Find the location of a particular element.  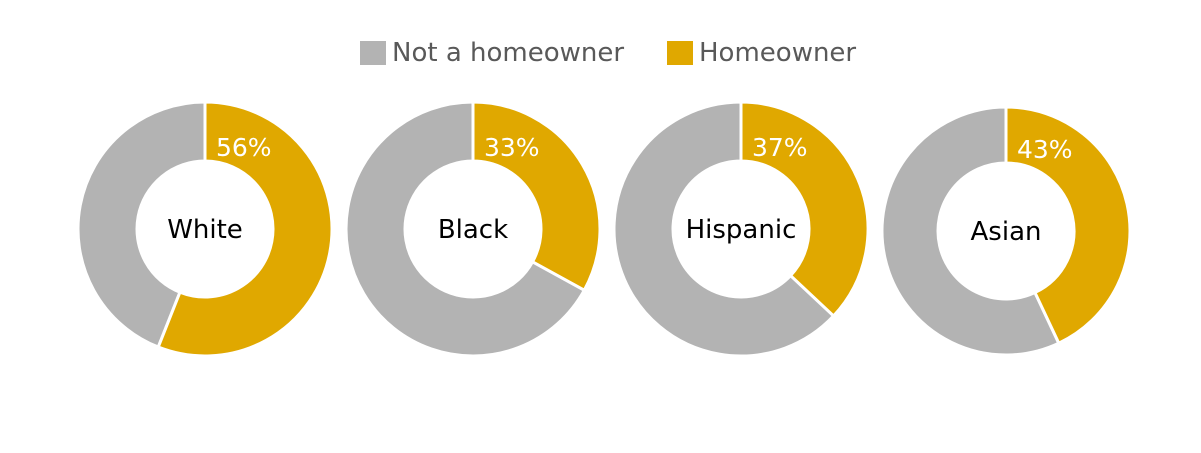

legend-swatch-homeowner is located at coordinates (680, 53).